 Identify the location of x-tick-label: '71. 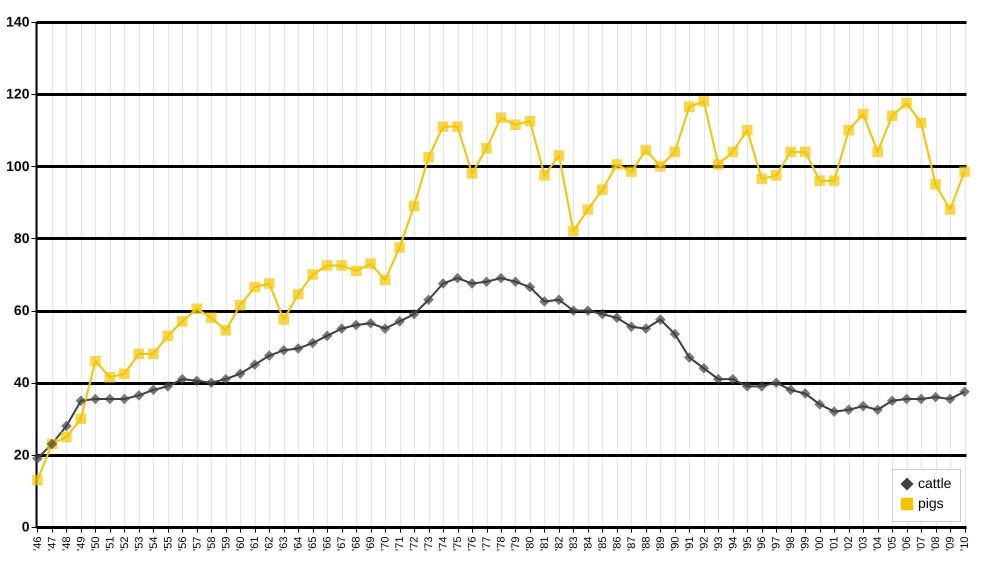
(400, 543).